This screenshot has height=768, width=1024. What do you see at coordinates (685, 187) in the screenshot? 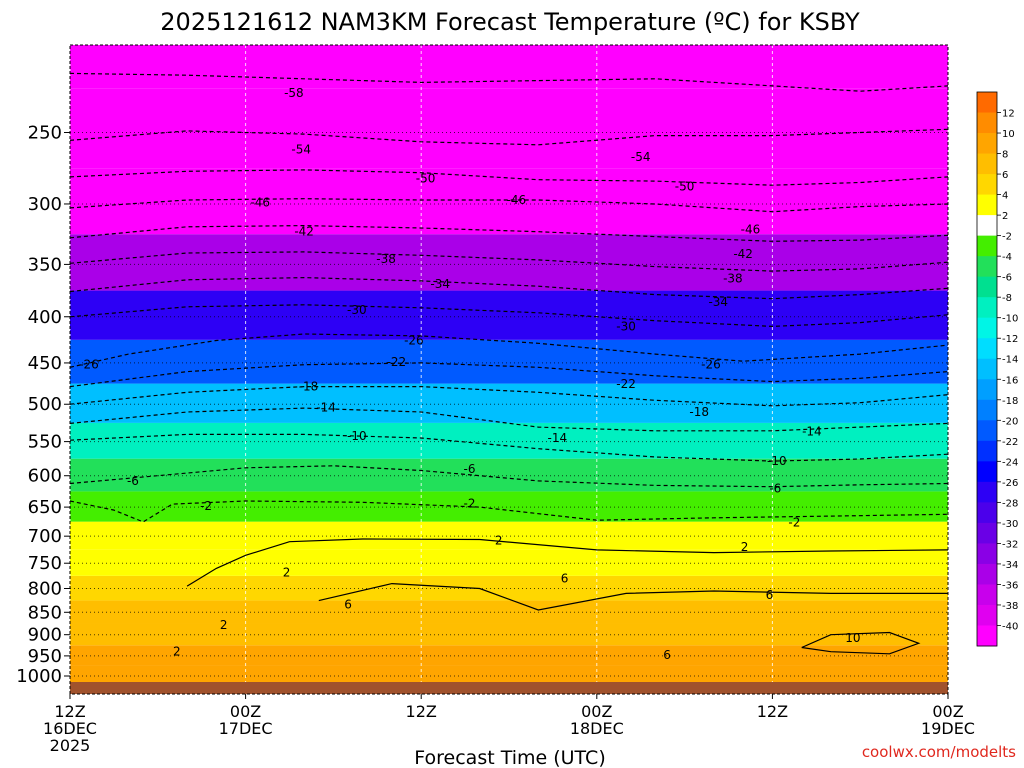
I see `contour-label: -50` at bounding box center [685, 187].